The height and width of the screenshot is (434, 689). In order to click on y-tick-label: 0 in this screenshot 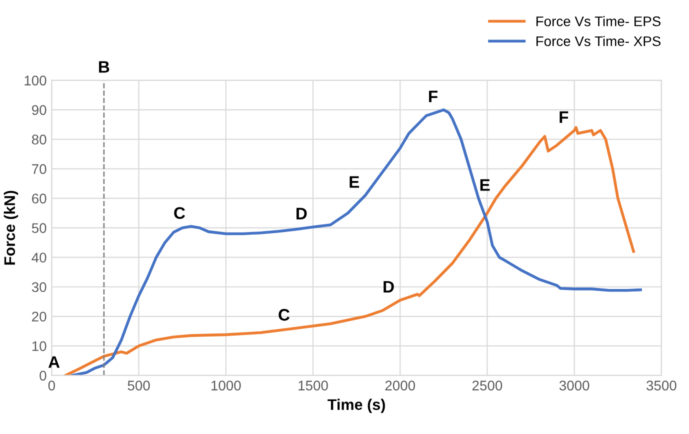, I will do `click(43, 375)`.